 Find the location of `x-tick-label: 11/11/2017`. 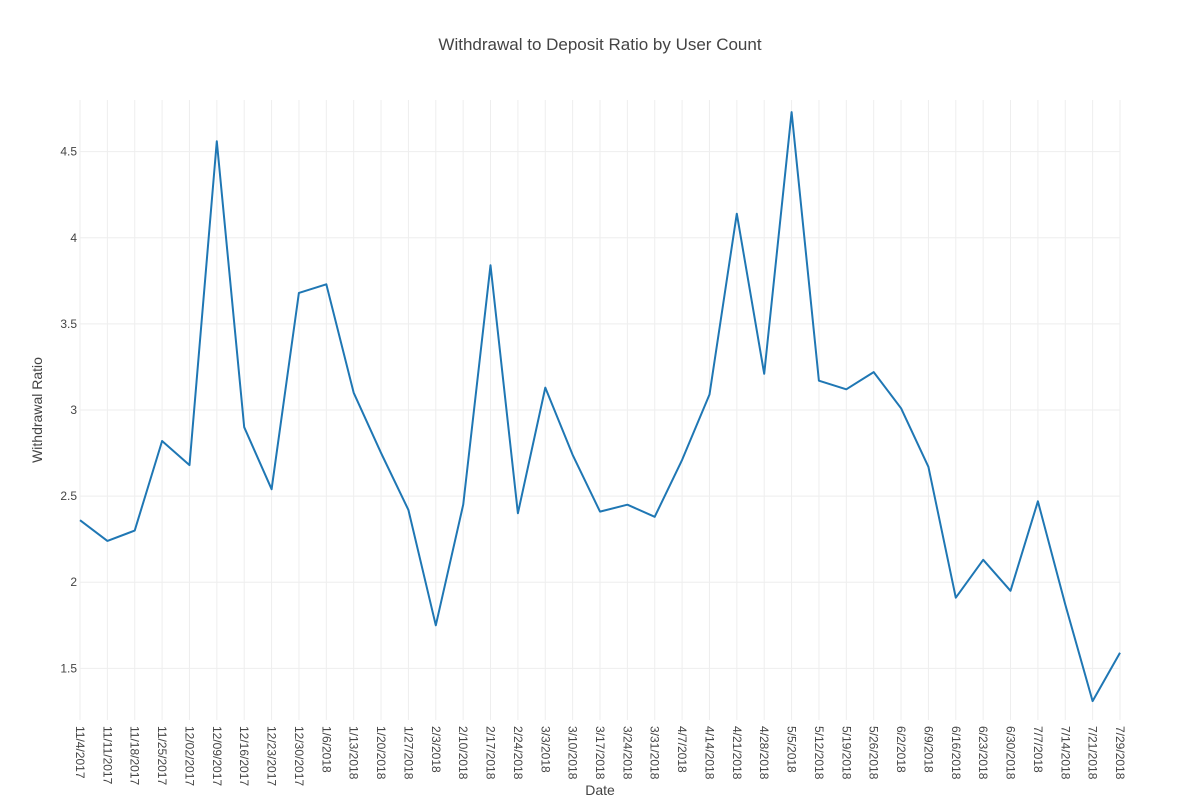

x-tick-label: 11/11/2017 is located at coordinates (107, 755).